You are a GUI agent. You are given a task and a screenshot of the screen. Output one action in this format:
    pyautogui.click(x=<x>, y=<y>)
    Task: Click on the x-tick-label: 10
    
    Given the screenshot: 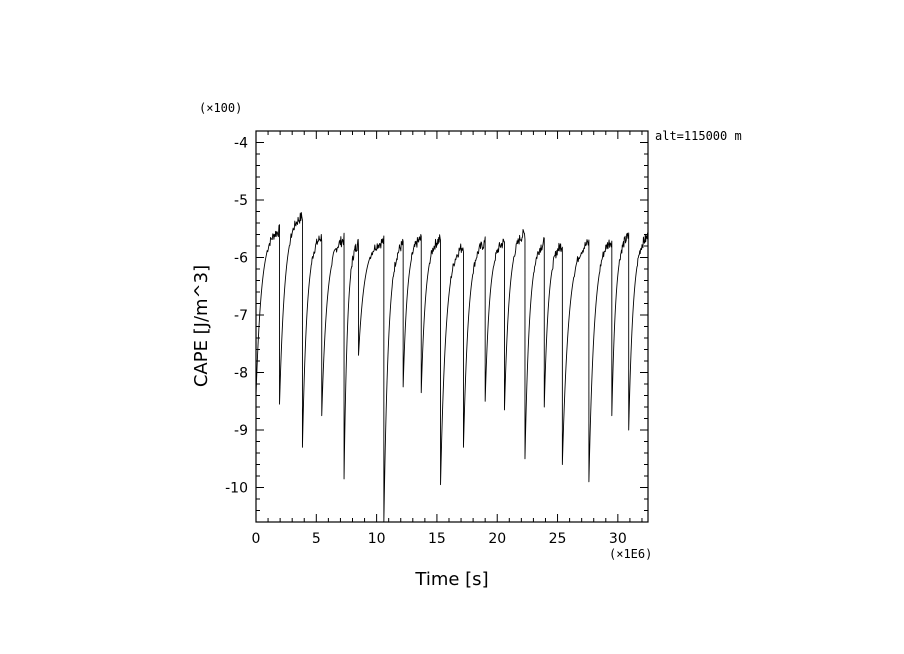 What is the action you would take?
    pyautogui.click(x=377, y=539)
    